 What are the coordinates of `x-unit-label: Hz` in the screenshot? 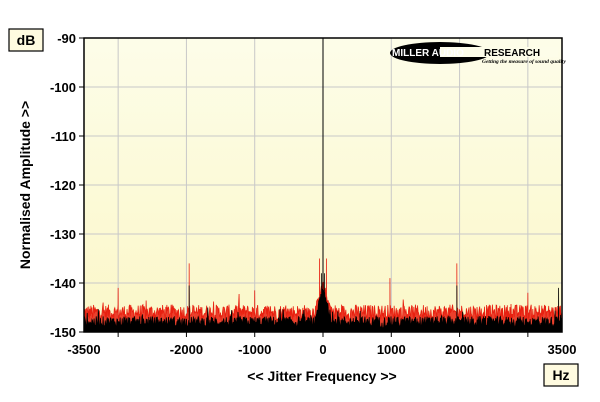 It's located at (560, 375).